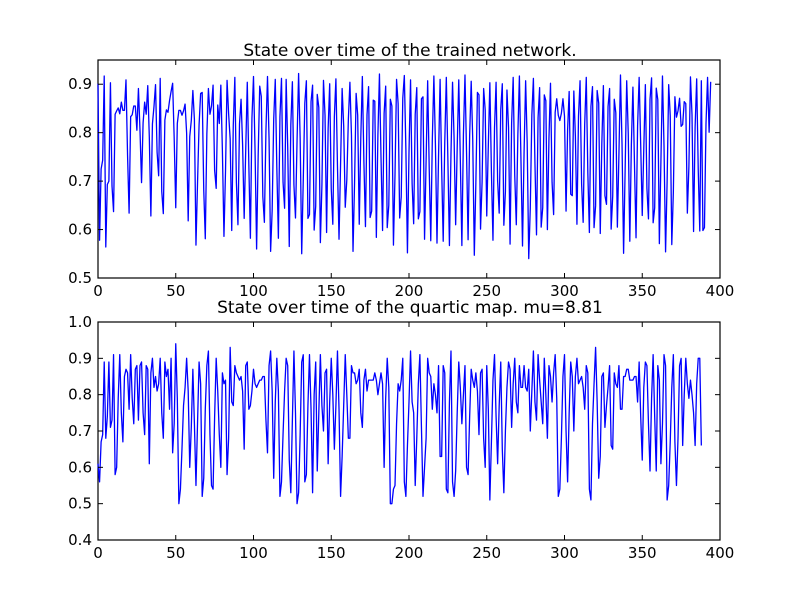  Describe the element at coordinates (253, 553) in the screenshot. I see `bottom-plot-x-tick-label: 100` at that location.